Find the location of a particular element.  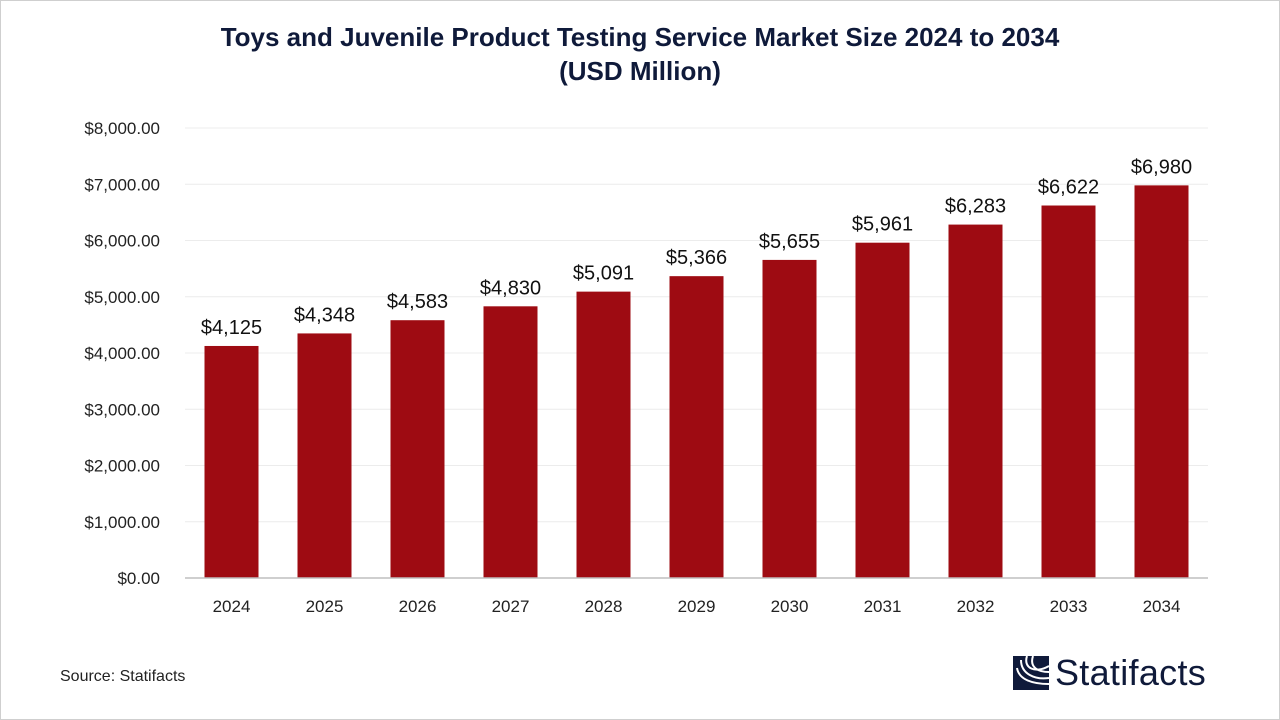

data-label: $6,283 is located at coordinates (975, 207).